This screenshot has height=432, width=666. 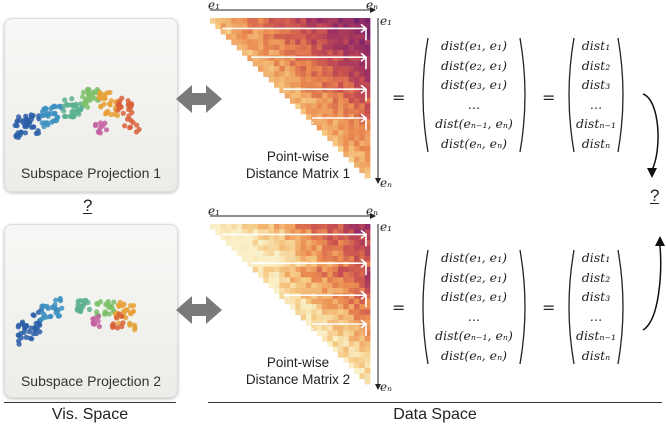 I want to click on matrix1-right-axis-end: eₙ, so click(x=386, y=183).